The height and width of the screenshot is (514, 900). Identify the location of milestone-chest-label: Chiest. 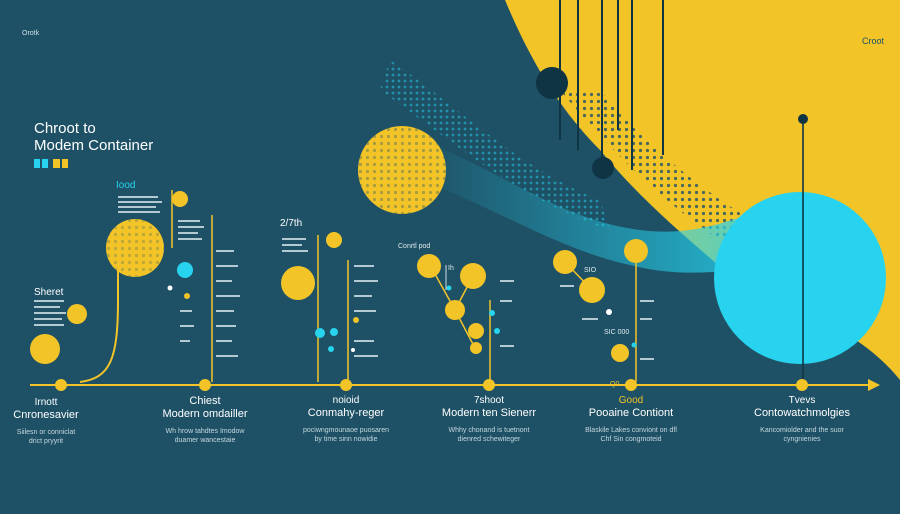
(205, 401).